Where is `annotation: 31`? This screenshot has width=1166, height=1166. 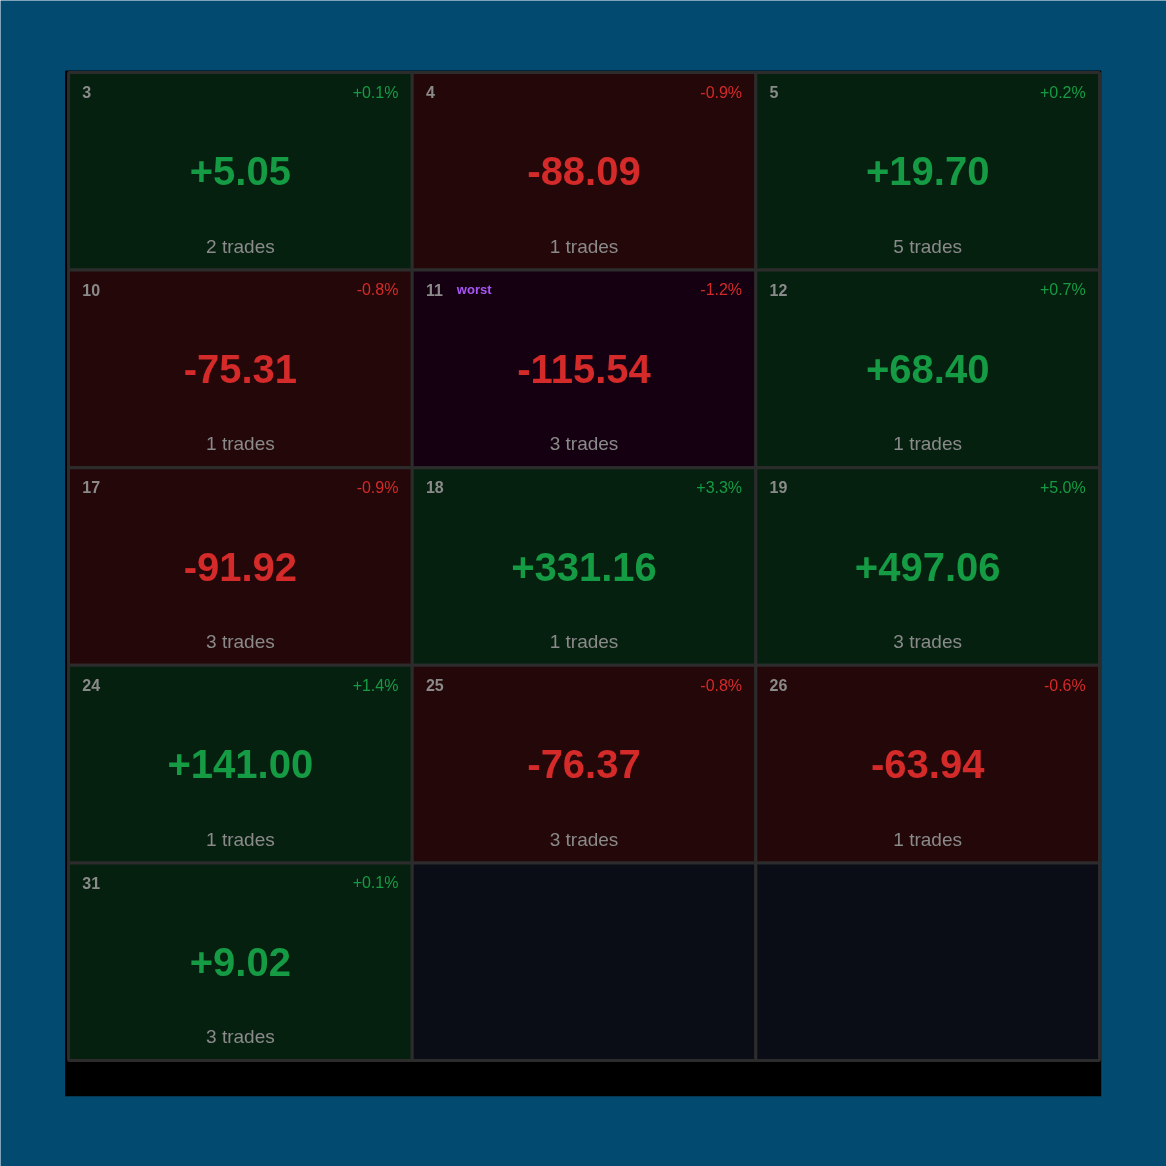
annotation: 31 is located at coordinates (91, 883).